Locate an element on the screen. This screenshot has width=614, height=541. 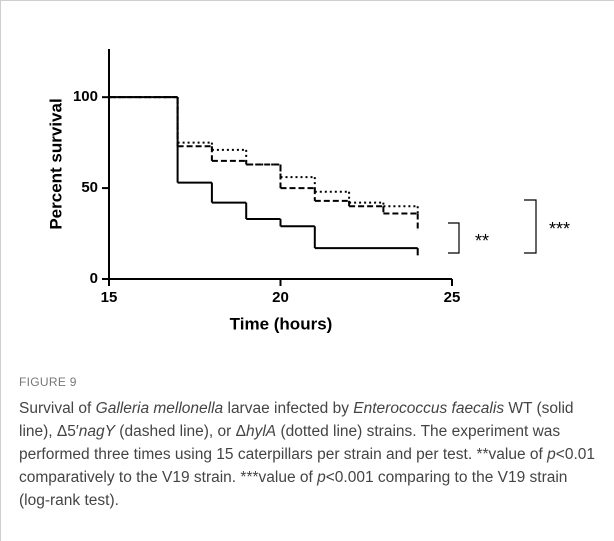
caption-text: Enterococcus faecalis is located at coordinates (429, 408).